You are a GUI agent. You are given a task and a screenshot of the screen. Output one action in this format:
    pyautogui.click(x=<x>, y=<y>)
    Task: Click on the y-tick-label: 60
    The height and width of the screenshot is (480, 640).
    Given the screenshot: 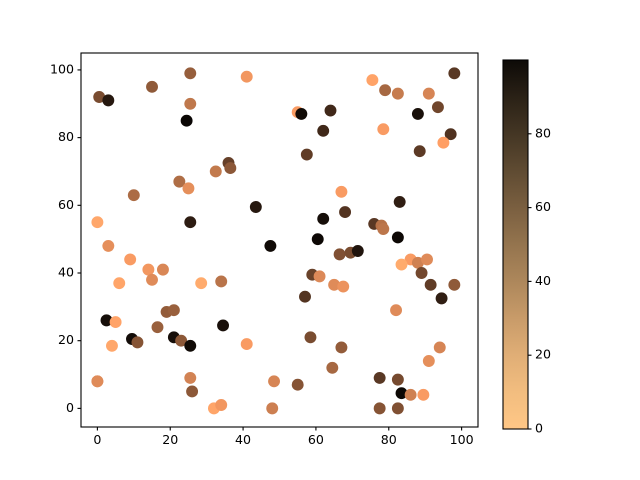 What is the action you would take?
    pyautogui.click(x=66, y=204)
    